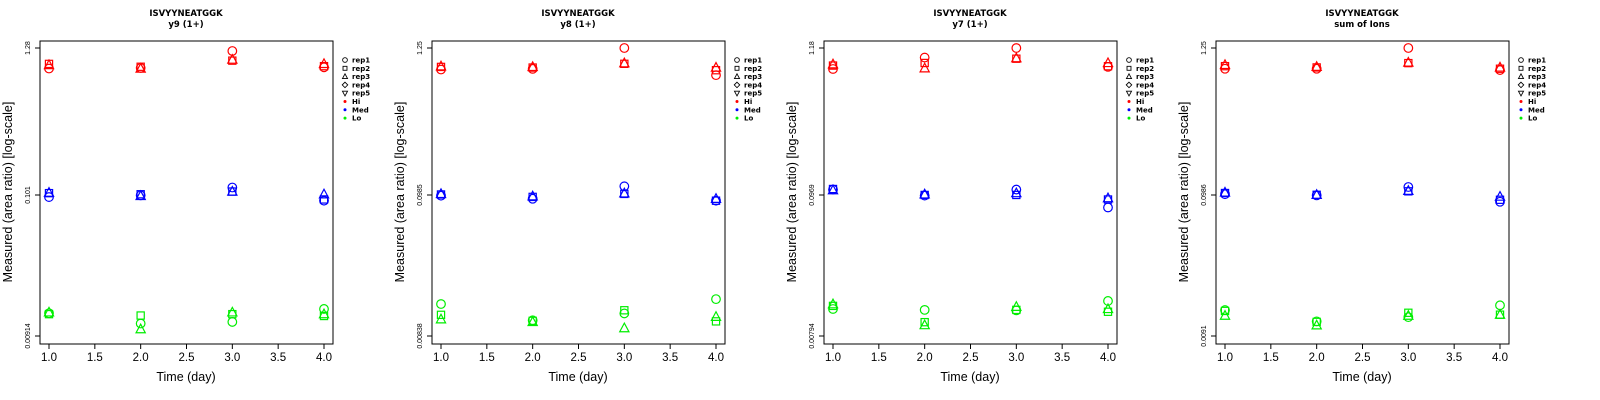 This screenshot has height=400, width=1600. What do you see at coordinates (812, 195) in the screenshot?
I see `y-tick-label: 0.0969` at bounding box center [812, 195].